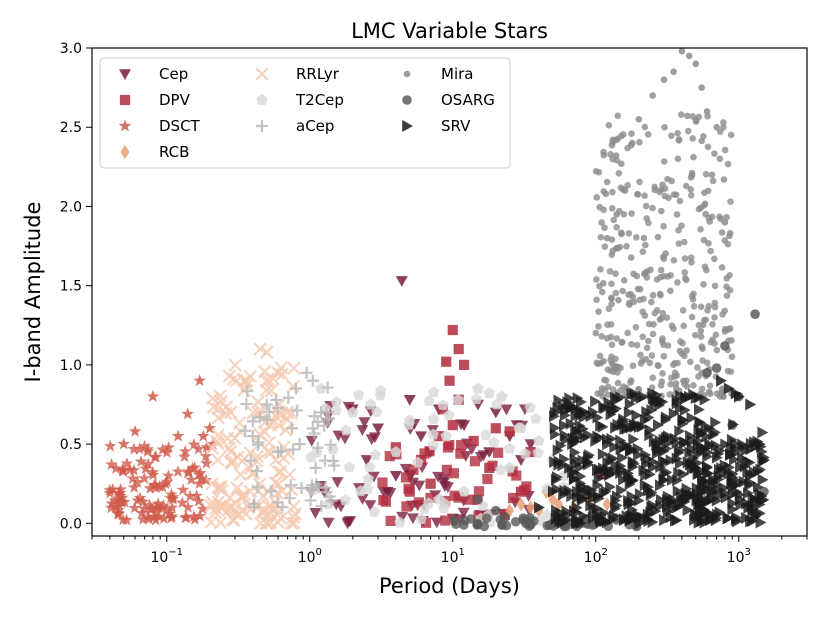 This screenshot has width=830, height=623. What do you see at coordinates (175, 100) in the screenshot?
I see `legend-label: DPV` at bounding box center [175, 100].